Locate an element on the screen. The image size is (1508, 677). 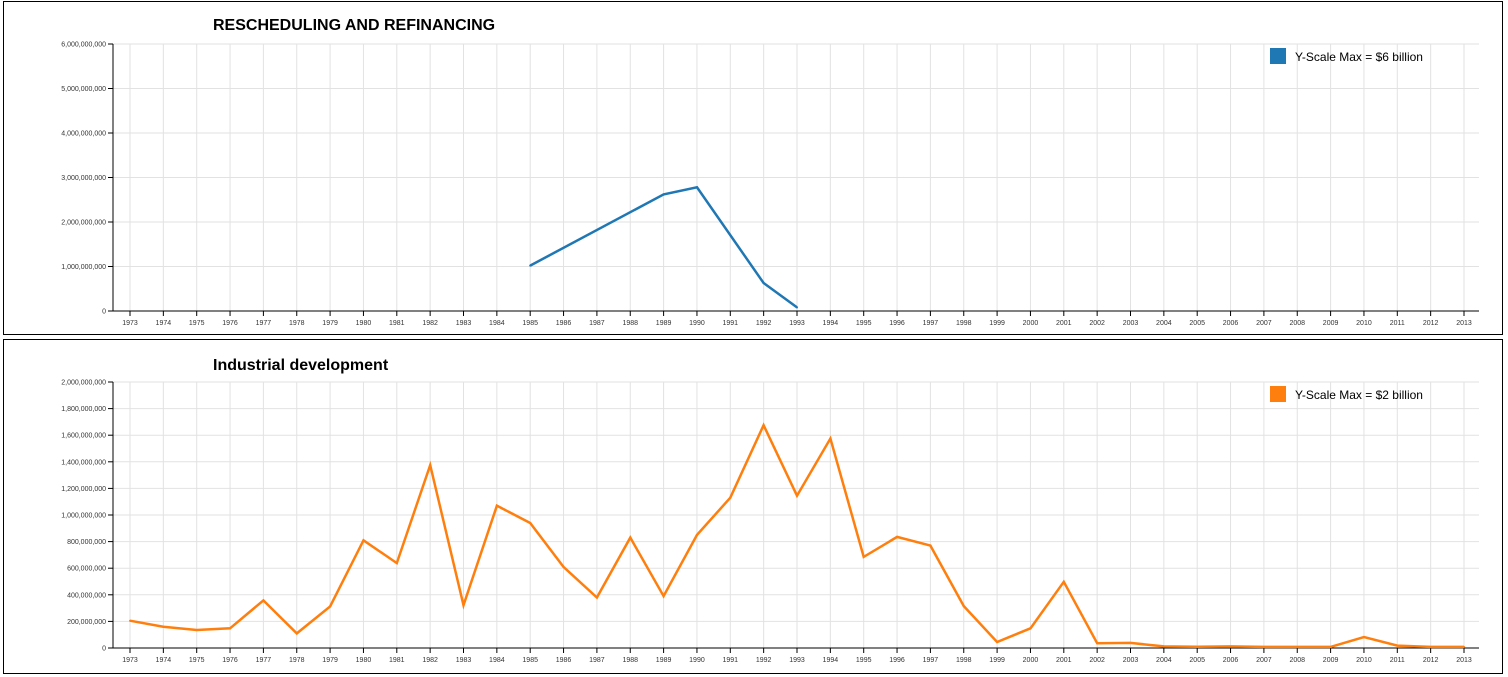
x-tick-label: 2011 is located at coordinates (1397, 660).